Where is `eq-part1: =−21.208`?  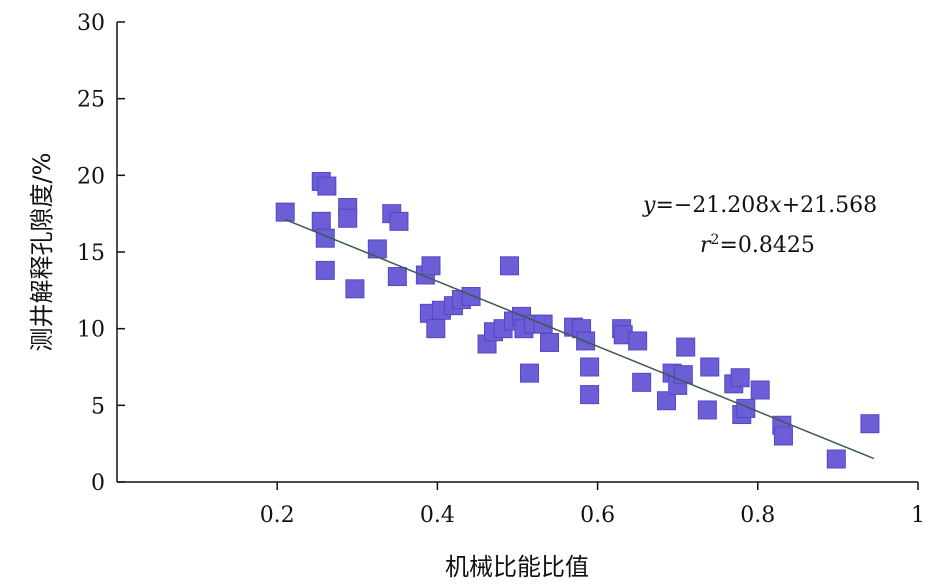
eq-part1: =−21.208 is located at coordinates (712, 205).